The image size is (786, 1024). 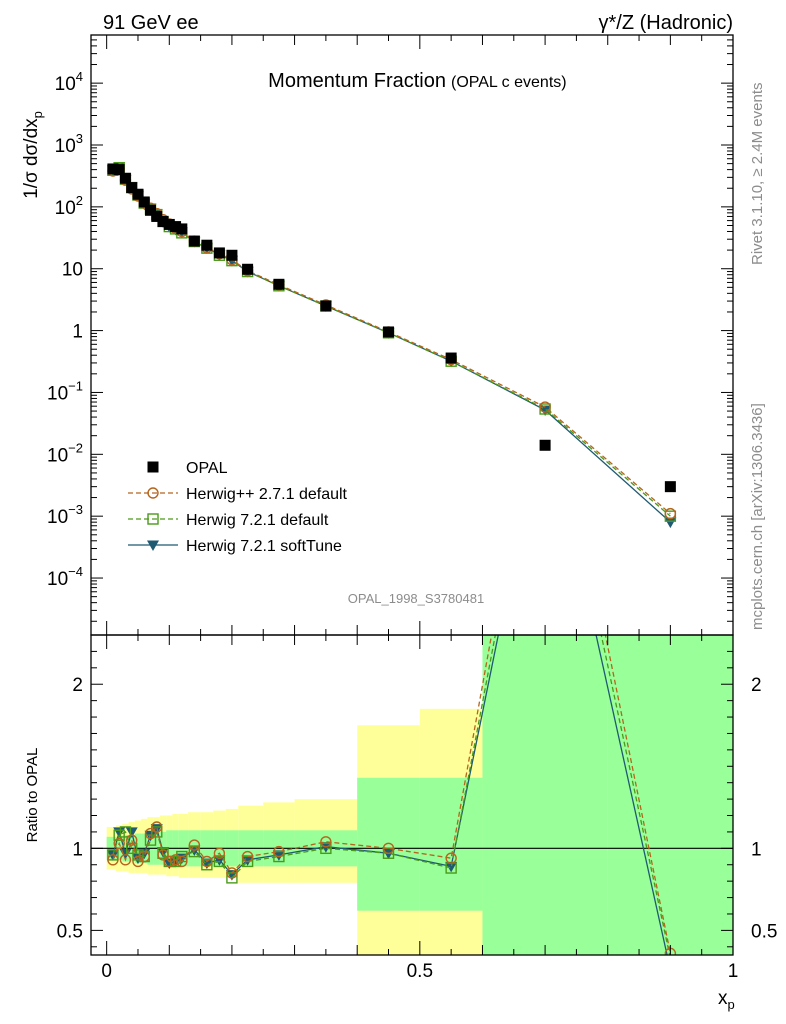 I want to click on main-ytick-label-6: 10², so click(x=69, y=206).